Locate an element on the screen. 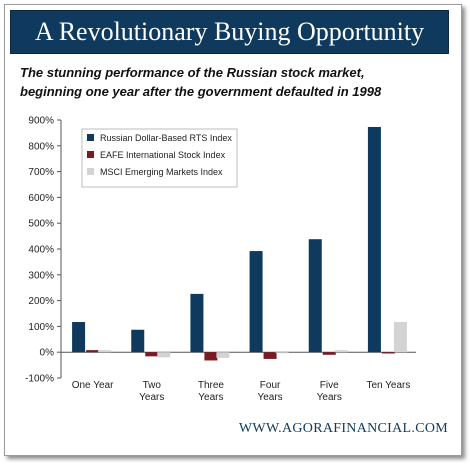 The height and width of the screenshot is (464, 470). x-tick-label: Five is located at coordinates (329, 385).